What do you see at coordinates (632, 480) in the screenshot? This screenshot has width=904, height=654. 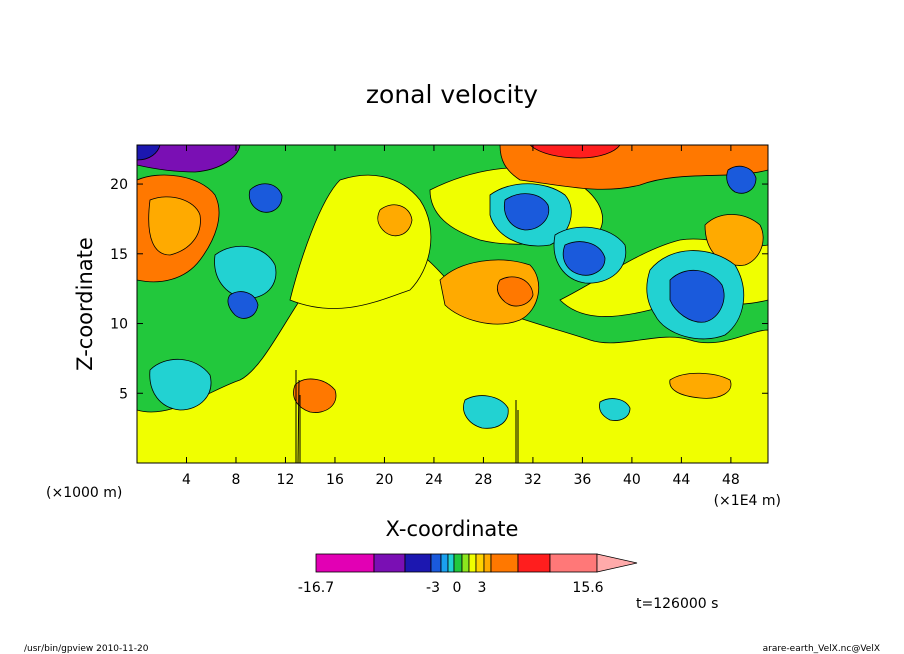 I see `x-tick-label: 40` at bounding box center [632, 480].